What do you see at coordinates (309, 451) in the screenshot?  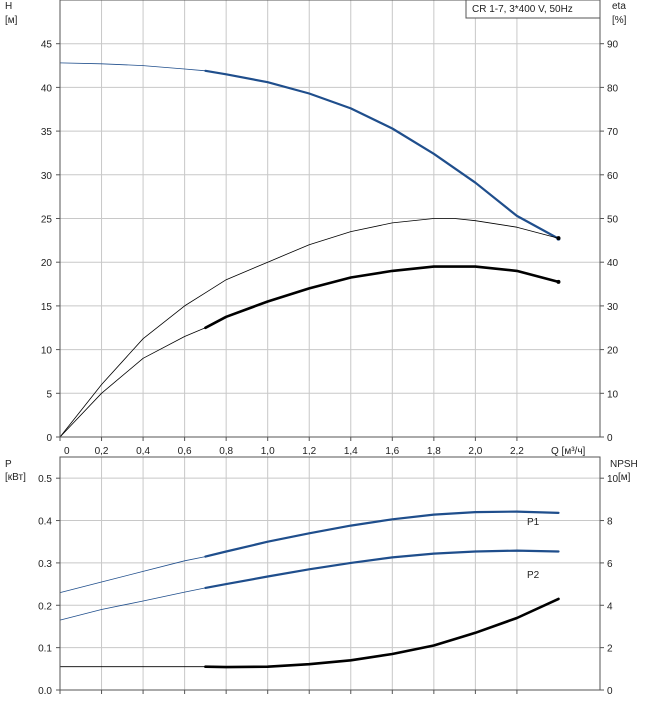 I see `x-tick-label: 1,2` at bounding box center [309, 451].